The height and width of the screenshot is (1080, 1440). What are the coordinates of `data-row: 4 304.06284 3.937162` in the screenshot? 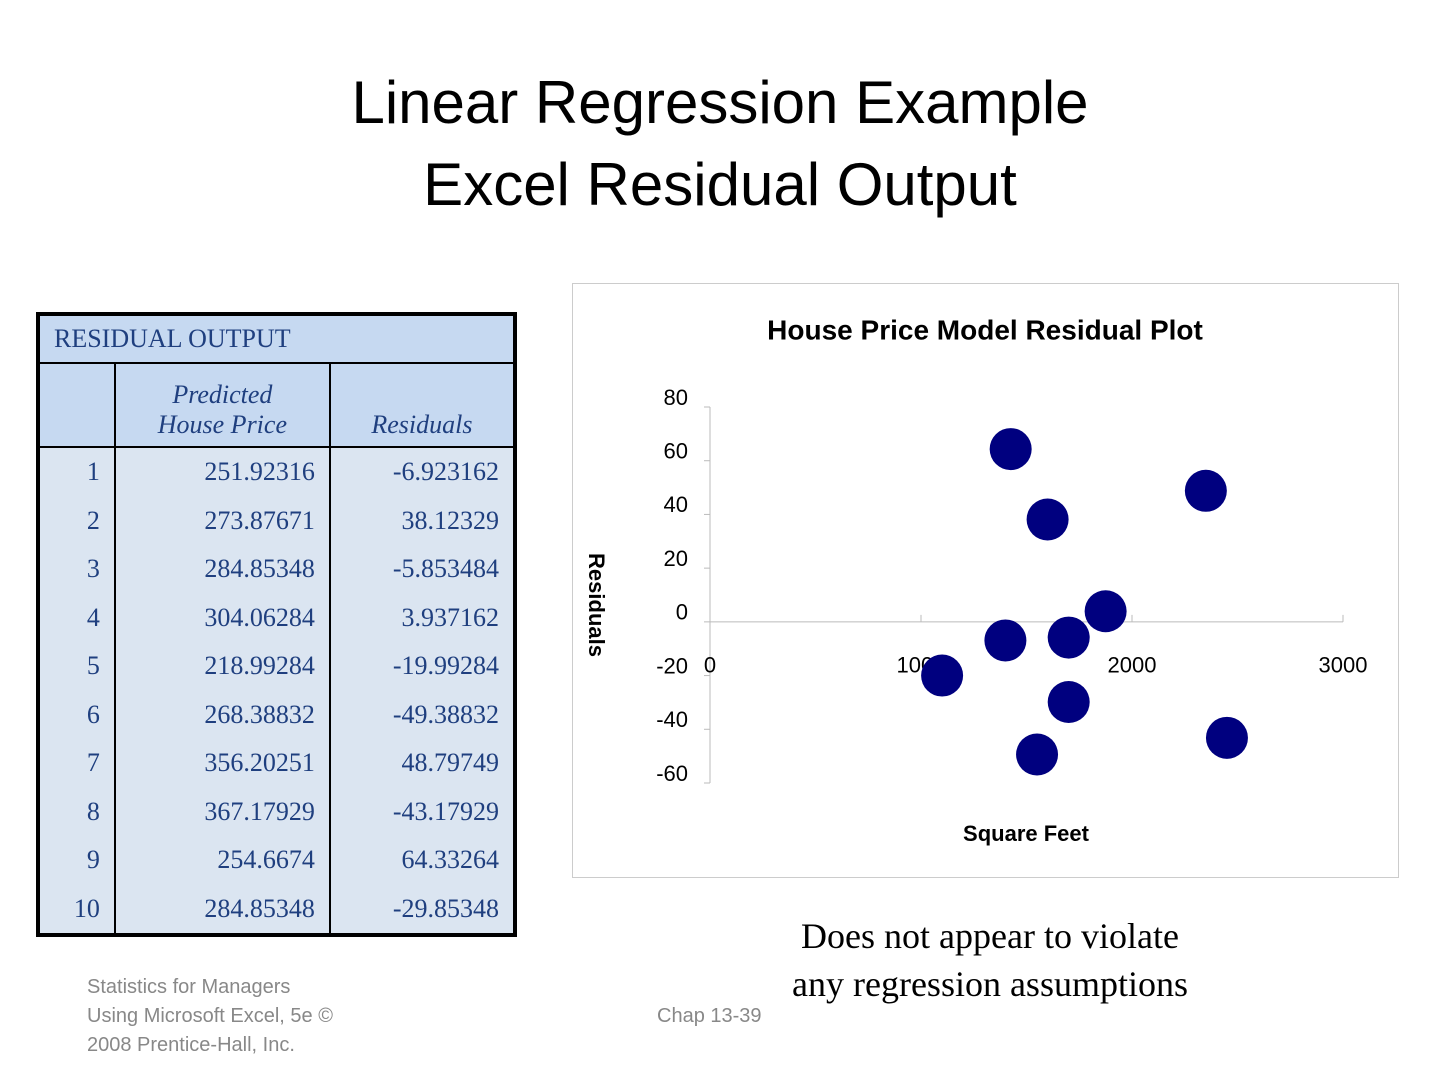 It's located at (276, 617).